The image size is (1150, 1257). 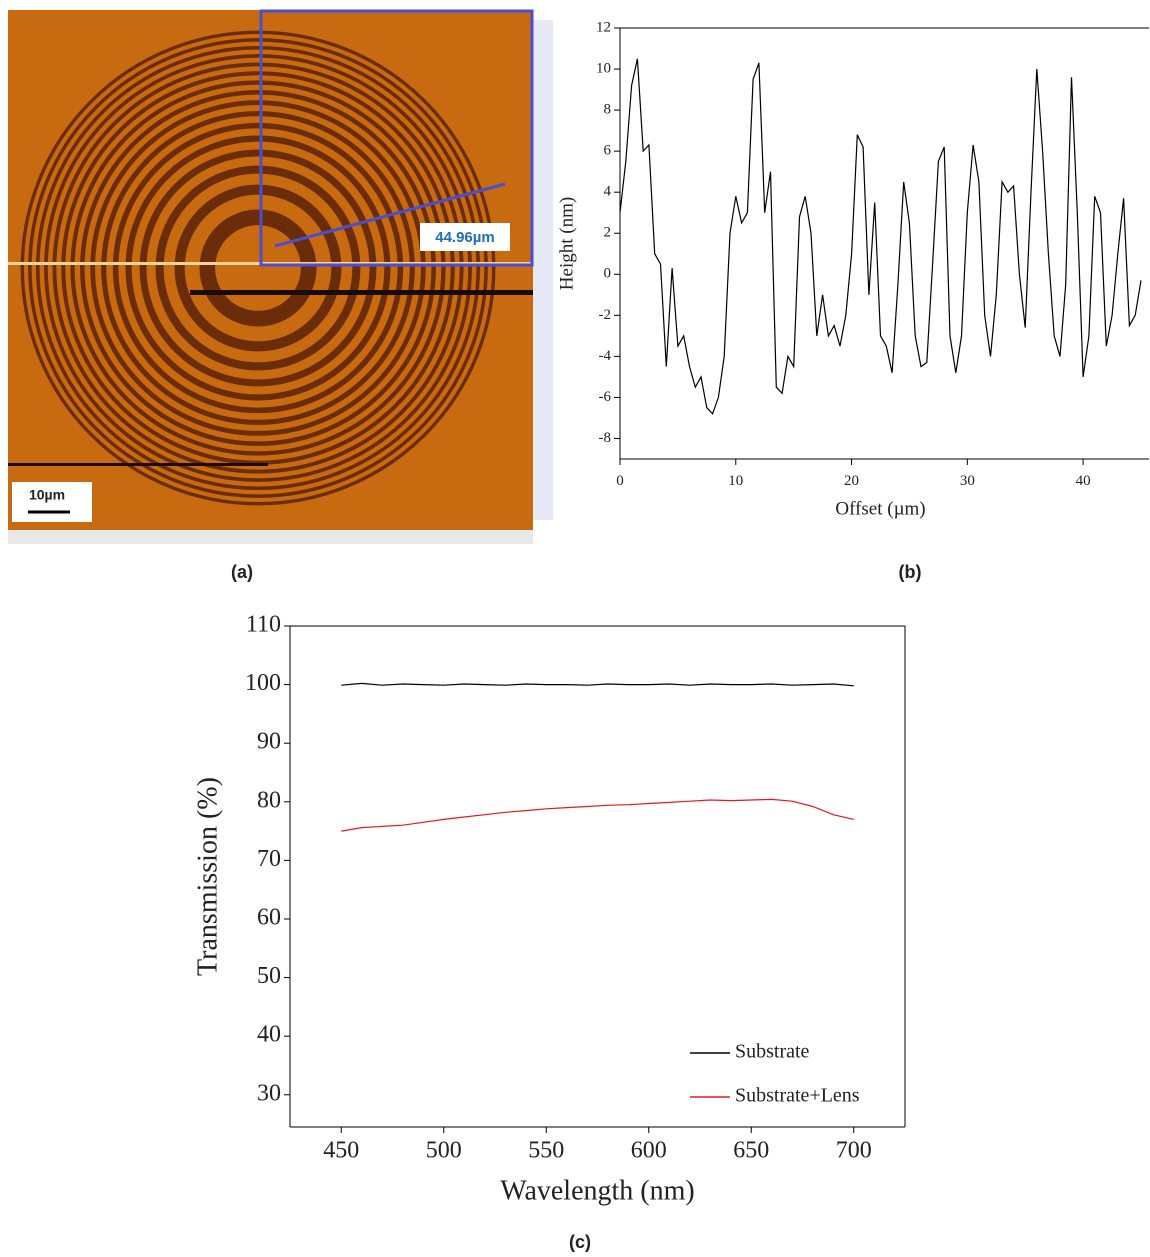 What do you see at coordinates (242, 572) in the screenshot?
I see `panel-label: (a)` at bounding box center [242, 572].